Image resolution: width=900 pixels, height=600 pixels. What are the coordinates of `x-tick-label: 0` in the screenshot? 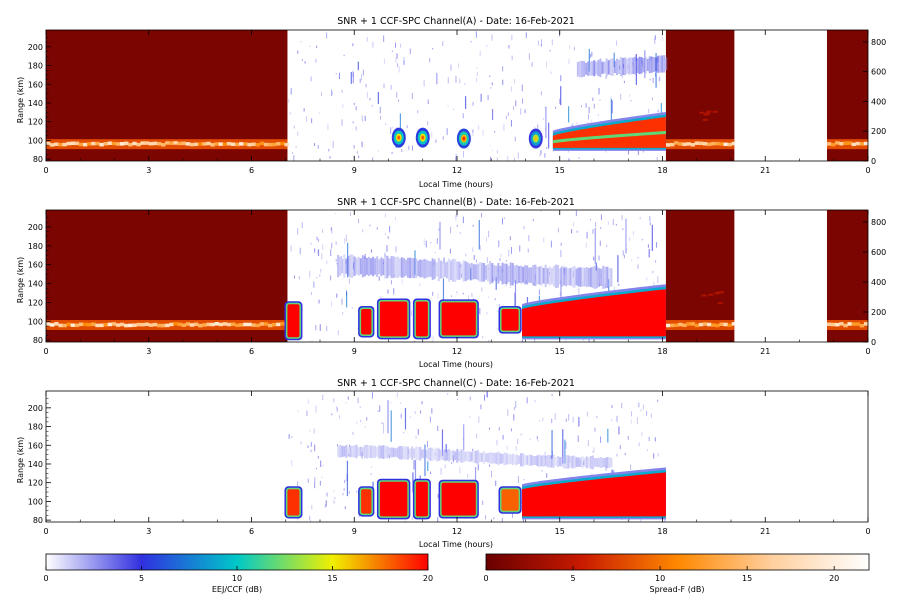 It's located at (45, 351).